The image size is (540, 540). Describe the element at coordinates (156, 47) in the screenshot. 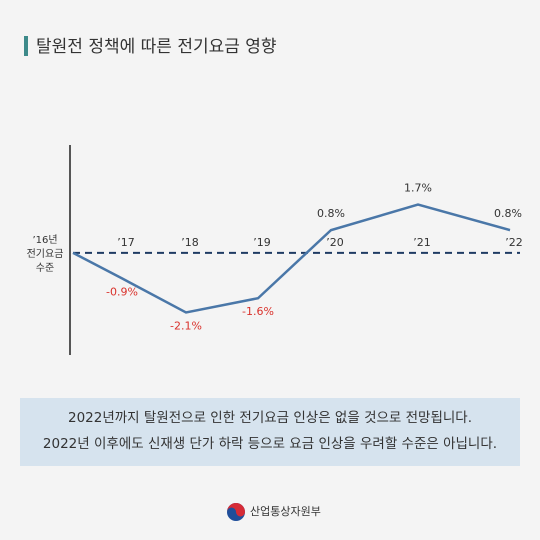

I see `chart-title: 탈원전 정책에 따른 전기요금 영향` at that location.